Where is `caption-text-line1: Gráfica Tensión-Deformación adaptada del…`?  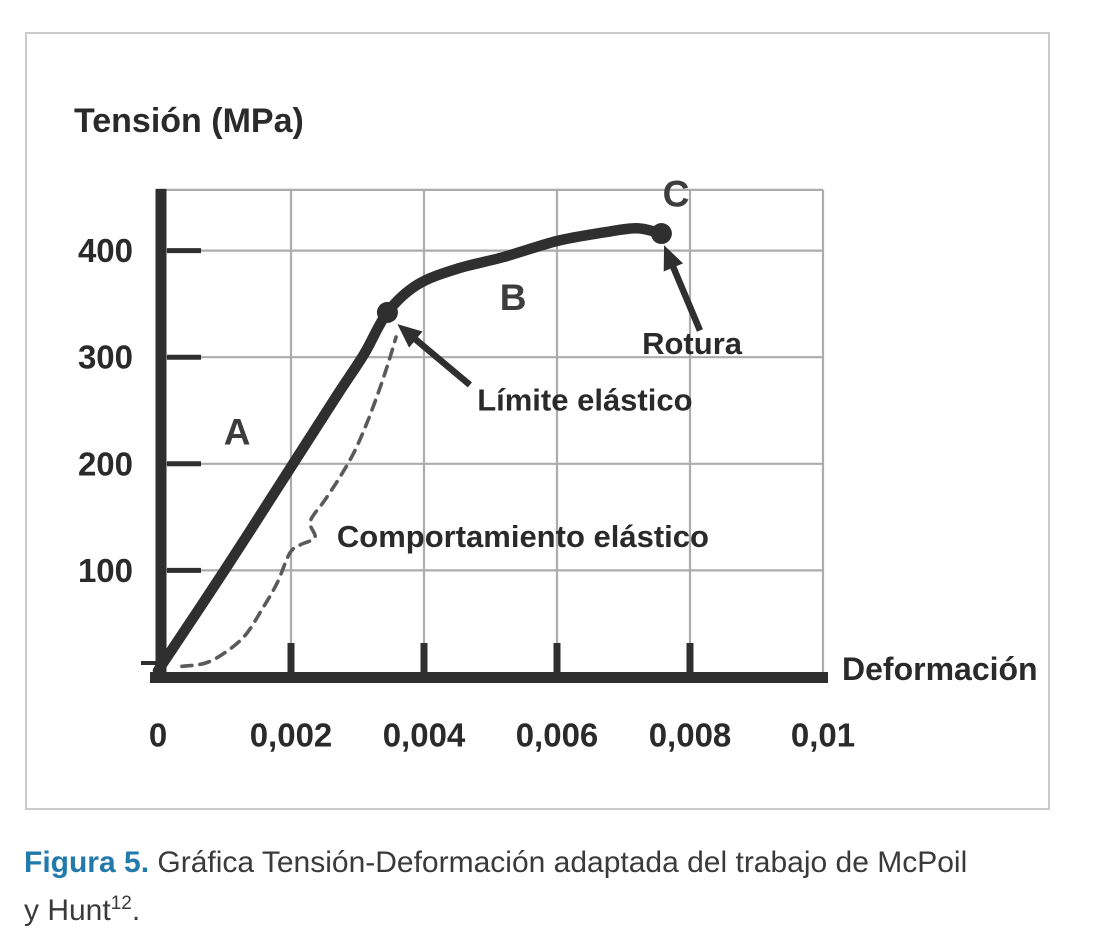
caption-text-line1: Gráfica Tensión-Deformación adaptada del… is located at coordinates (558, 862).